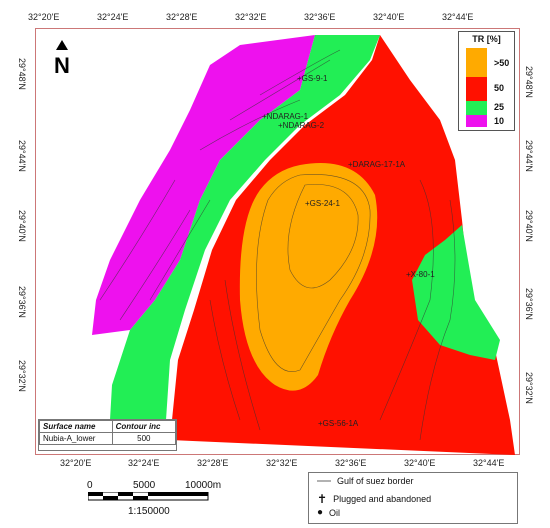 This screenshot has width=550, height=528. Describe the element at coordinates (529, 156) in the screenshot. I see `lat-label-right: 29°44'N` at that location.